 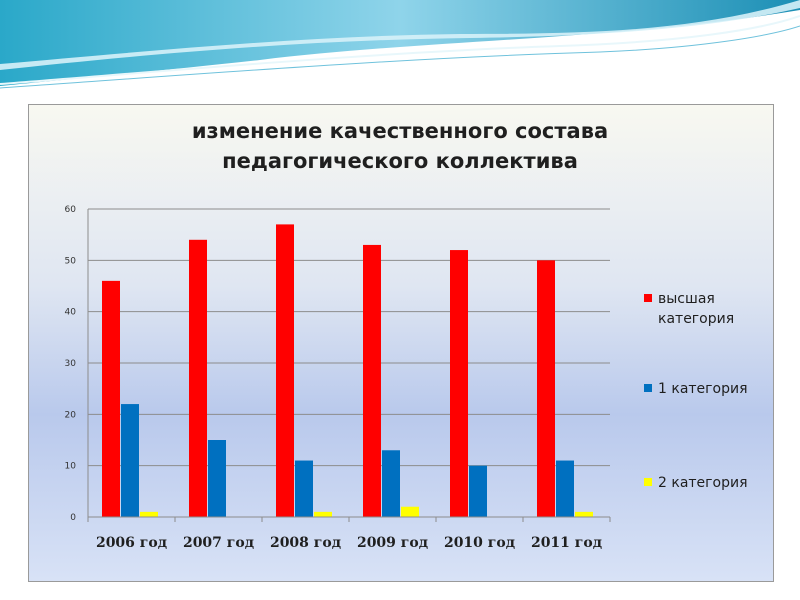 I want to click on chart-title-line-1: изменение качественного состава, so click(x=400, y=131).